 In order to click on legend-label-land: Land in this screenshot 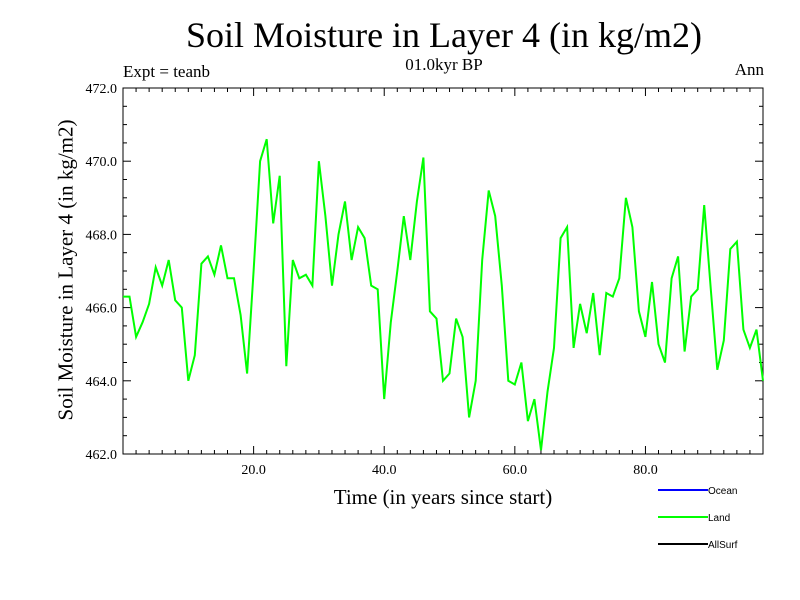, I will do `click(719, 518)`.